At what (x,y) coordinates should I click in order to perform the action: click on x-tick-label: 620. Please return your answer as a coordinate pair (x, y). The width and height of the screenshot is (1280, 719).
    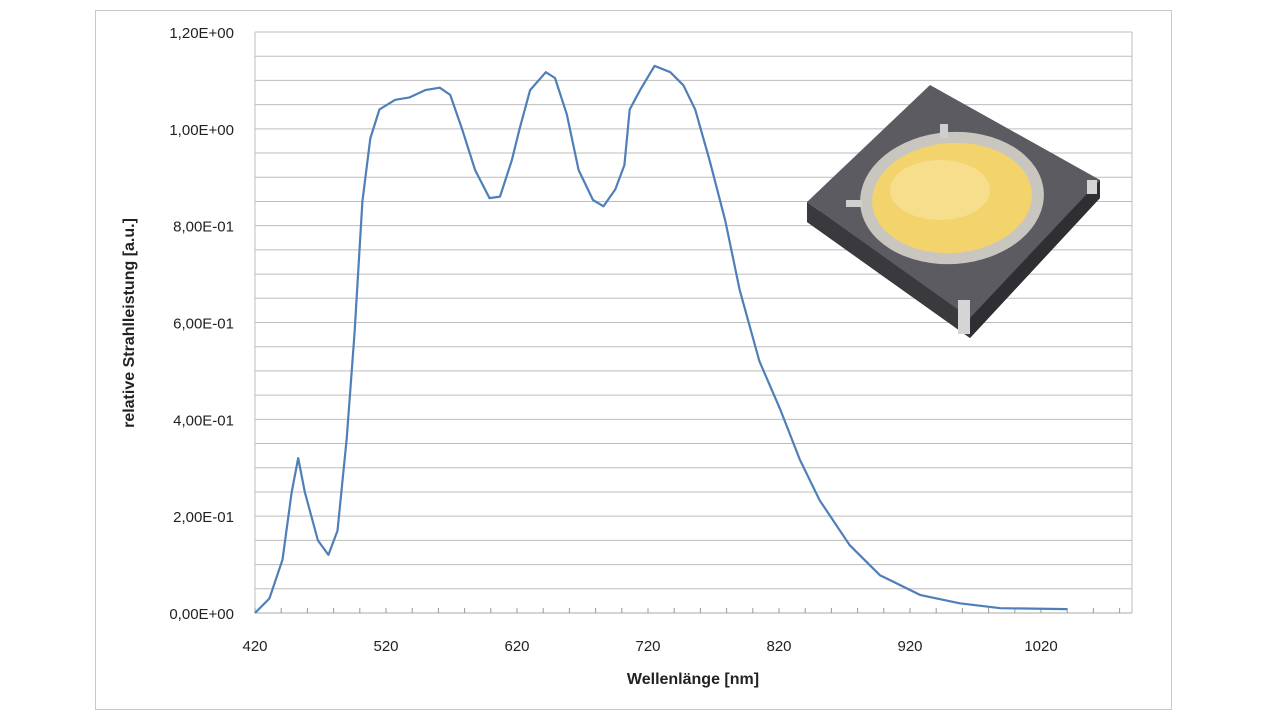
    Looking at the image, I should click on (516, 646).